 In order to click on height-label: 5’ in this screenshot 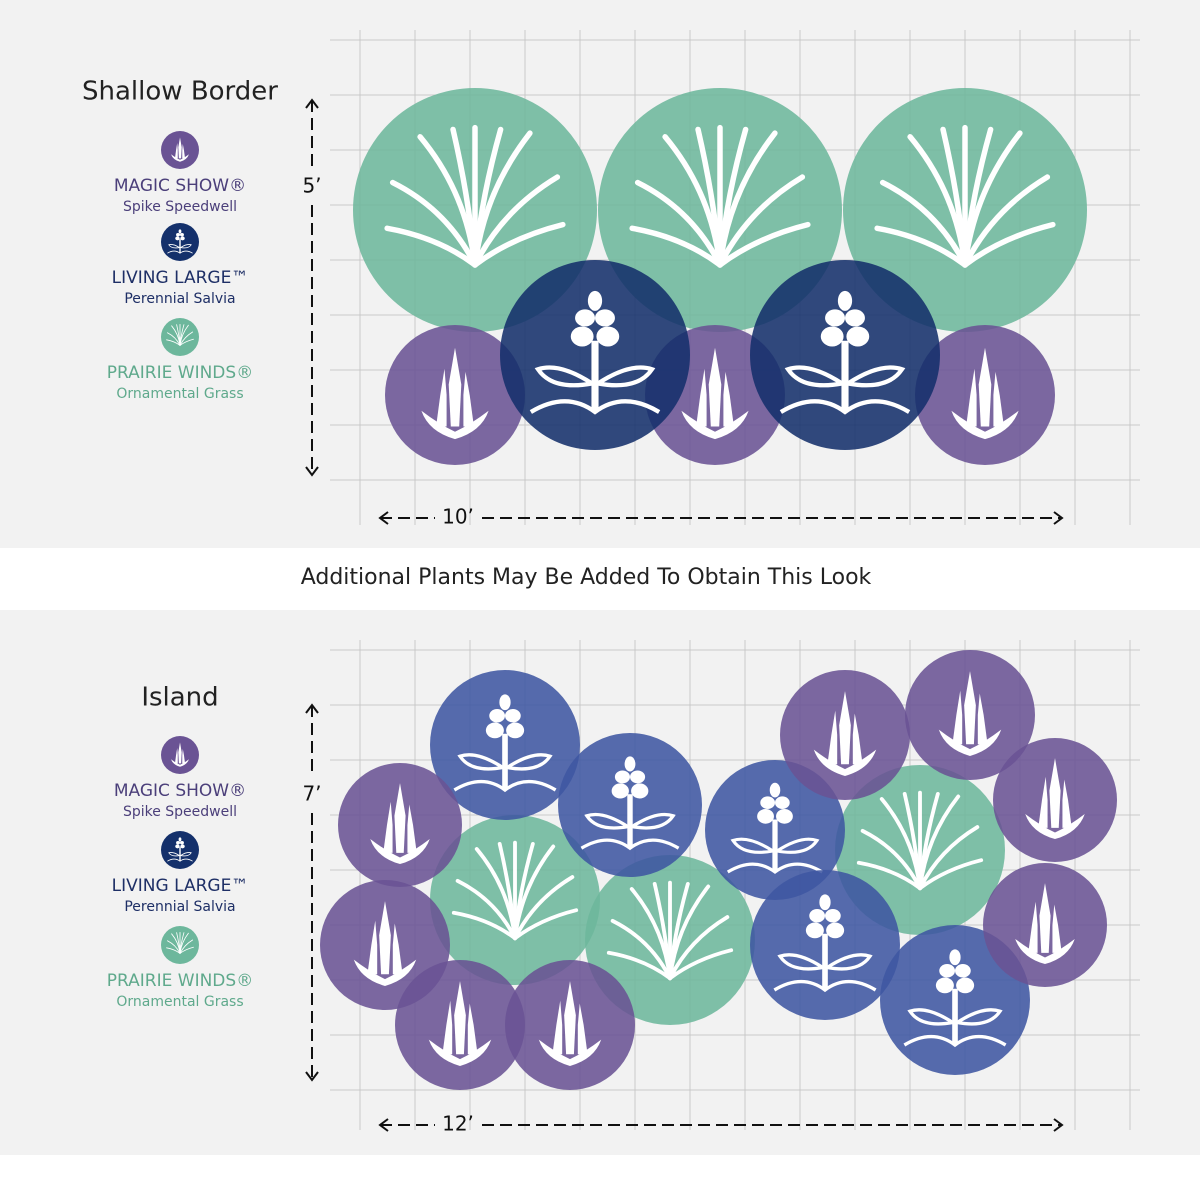, I will do `click(311, 186)`.